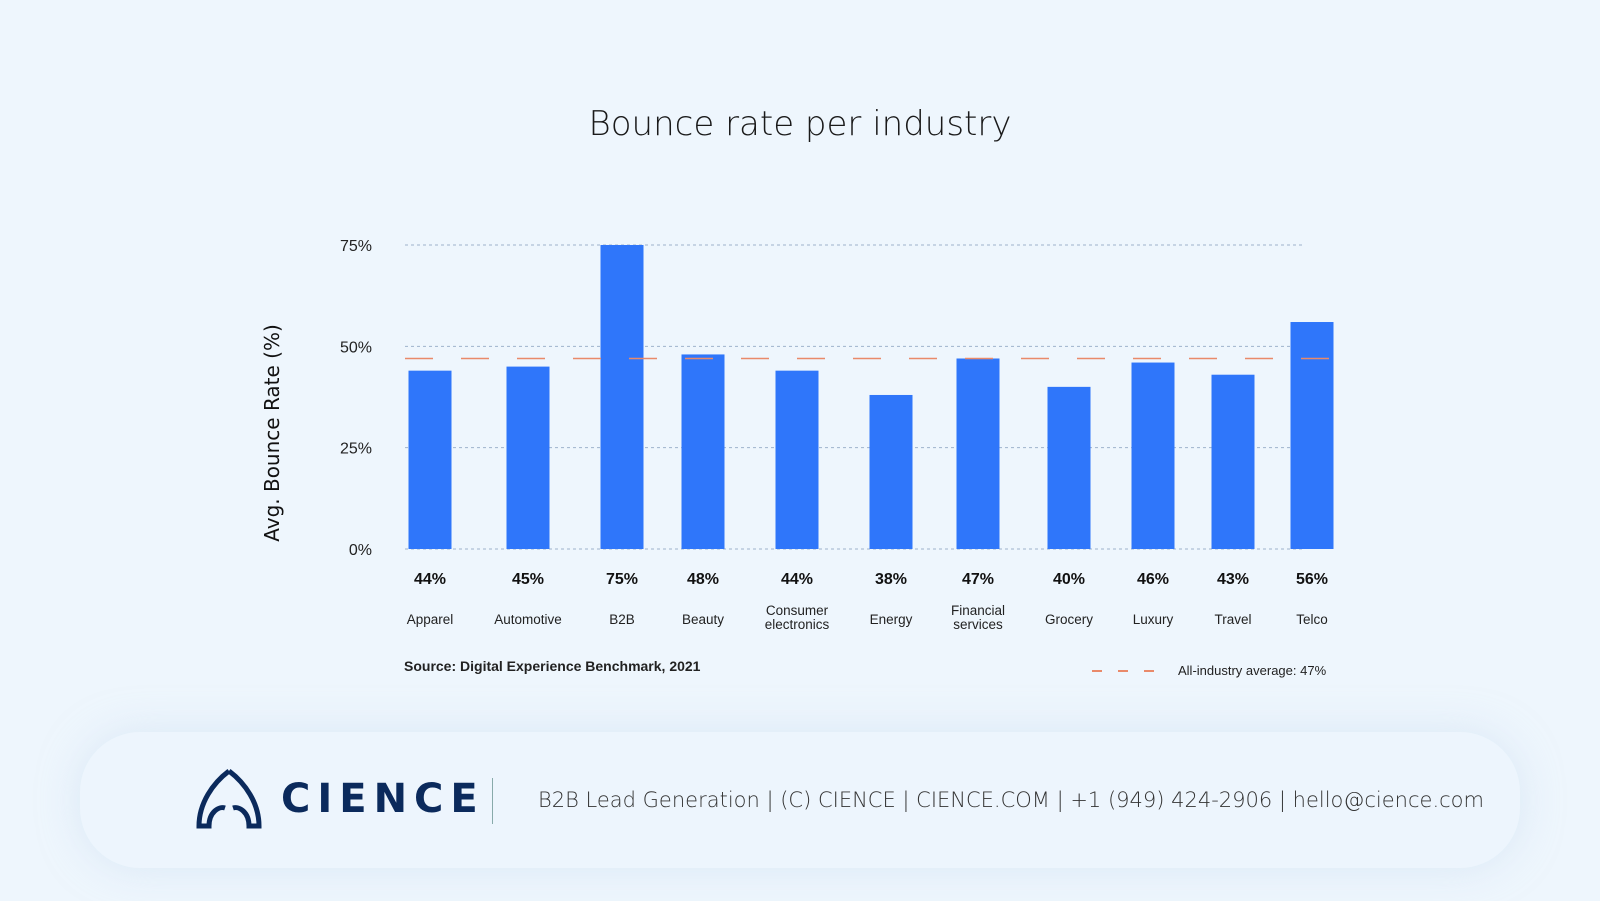  Describe the element at coordinates (1069, 467) in the screenshot. I see `bar-grocery` at that location.